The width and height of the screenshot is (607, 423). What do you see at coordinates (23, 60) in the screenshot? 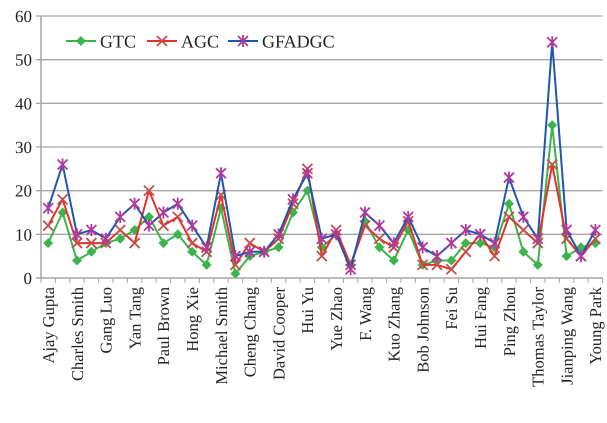
I see `y-tick-label: 50` at bounding box center [23, 60].